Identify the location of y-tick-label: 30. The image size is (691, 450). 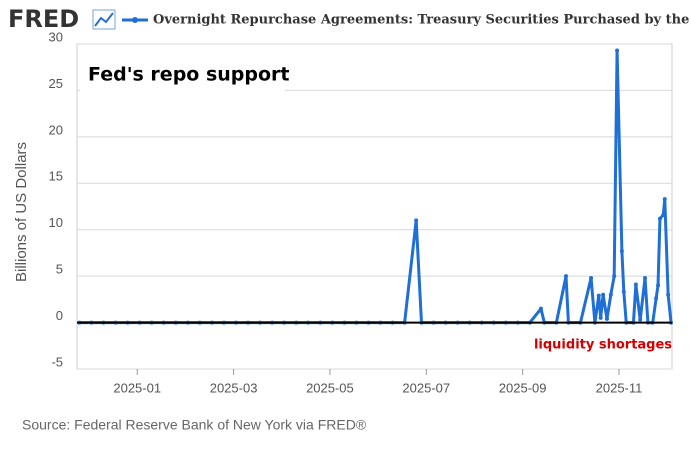
(56, 36).